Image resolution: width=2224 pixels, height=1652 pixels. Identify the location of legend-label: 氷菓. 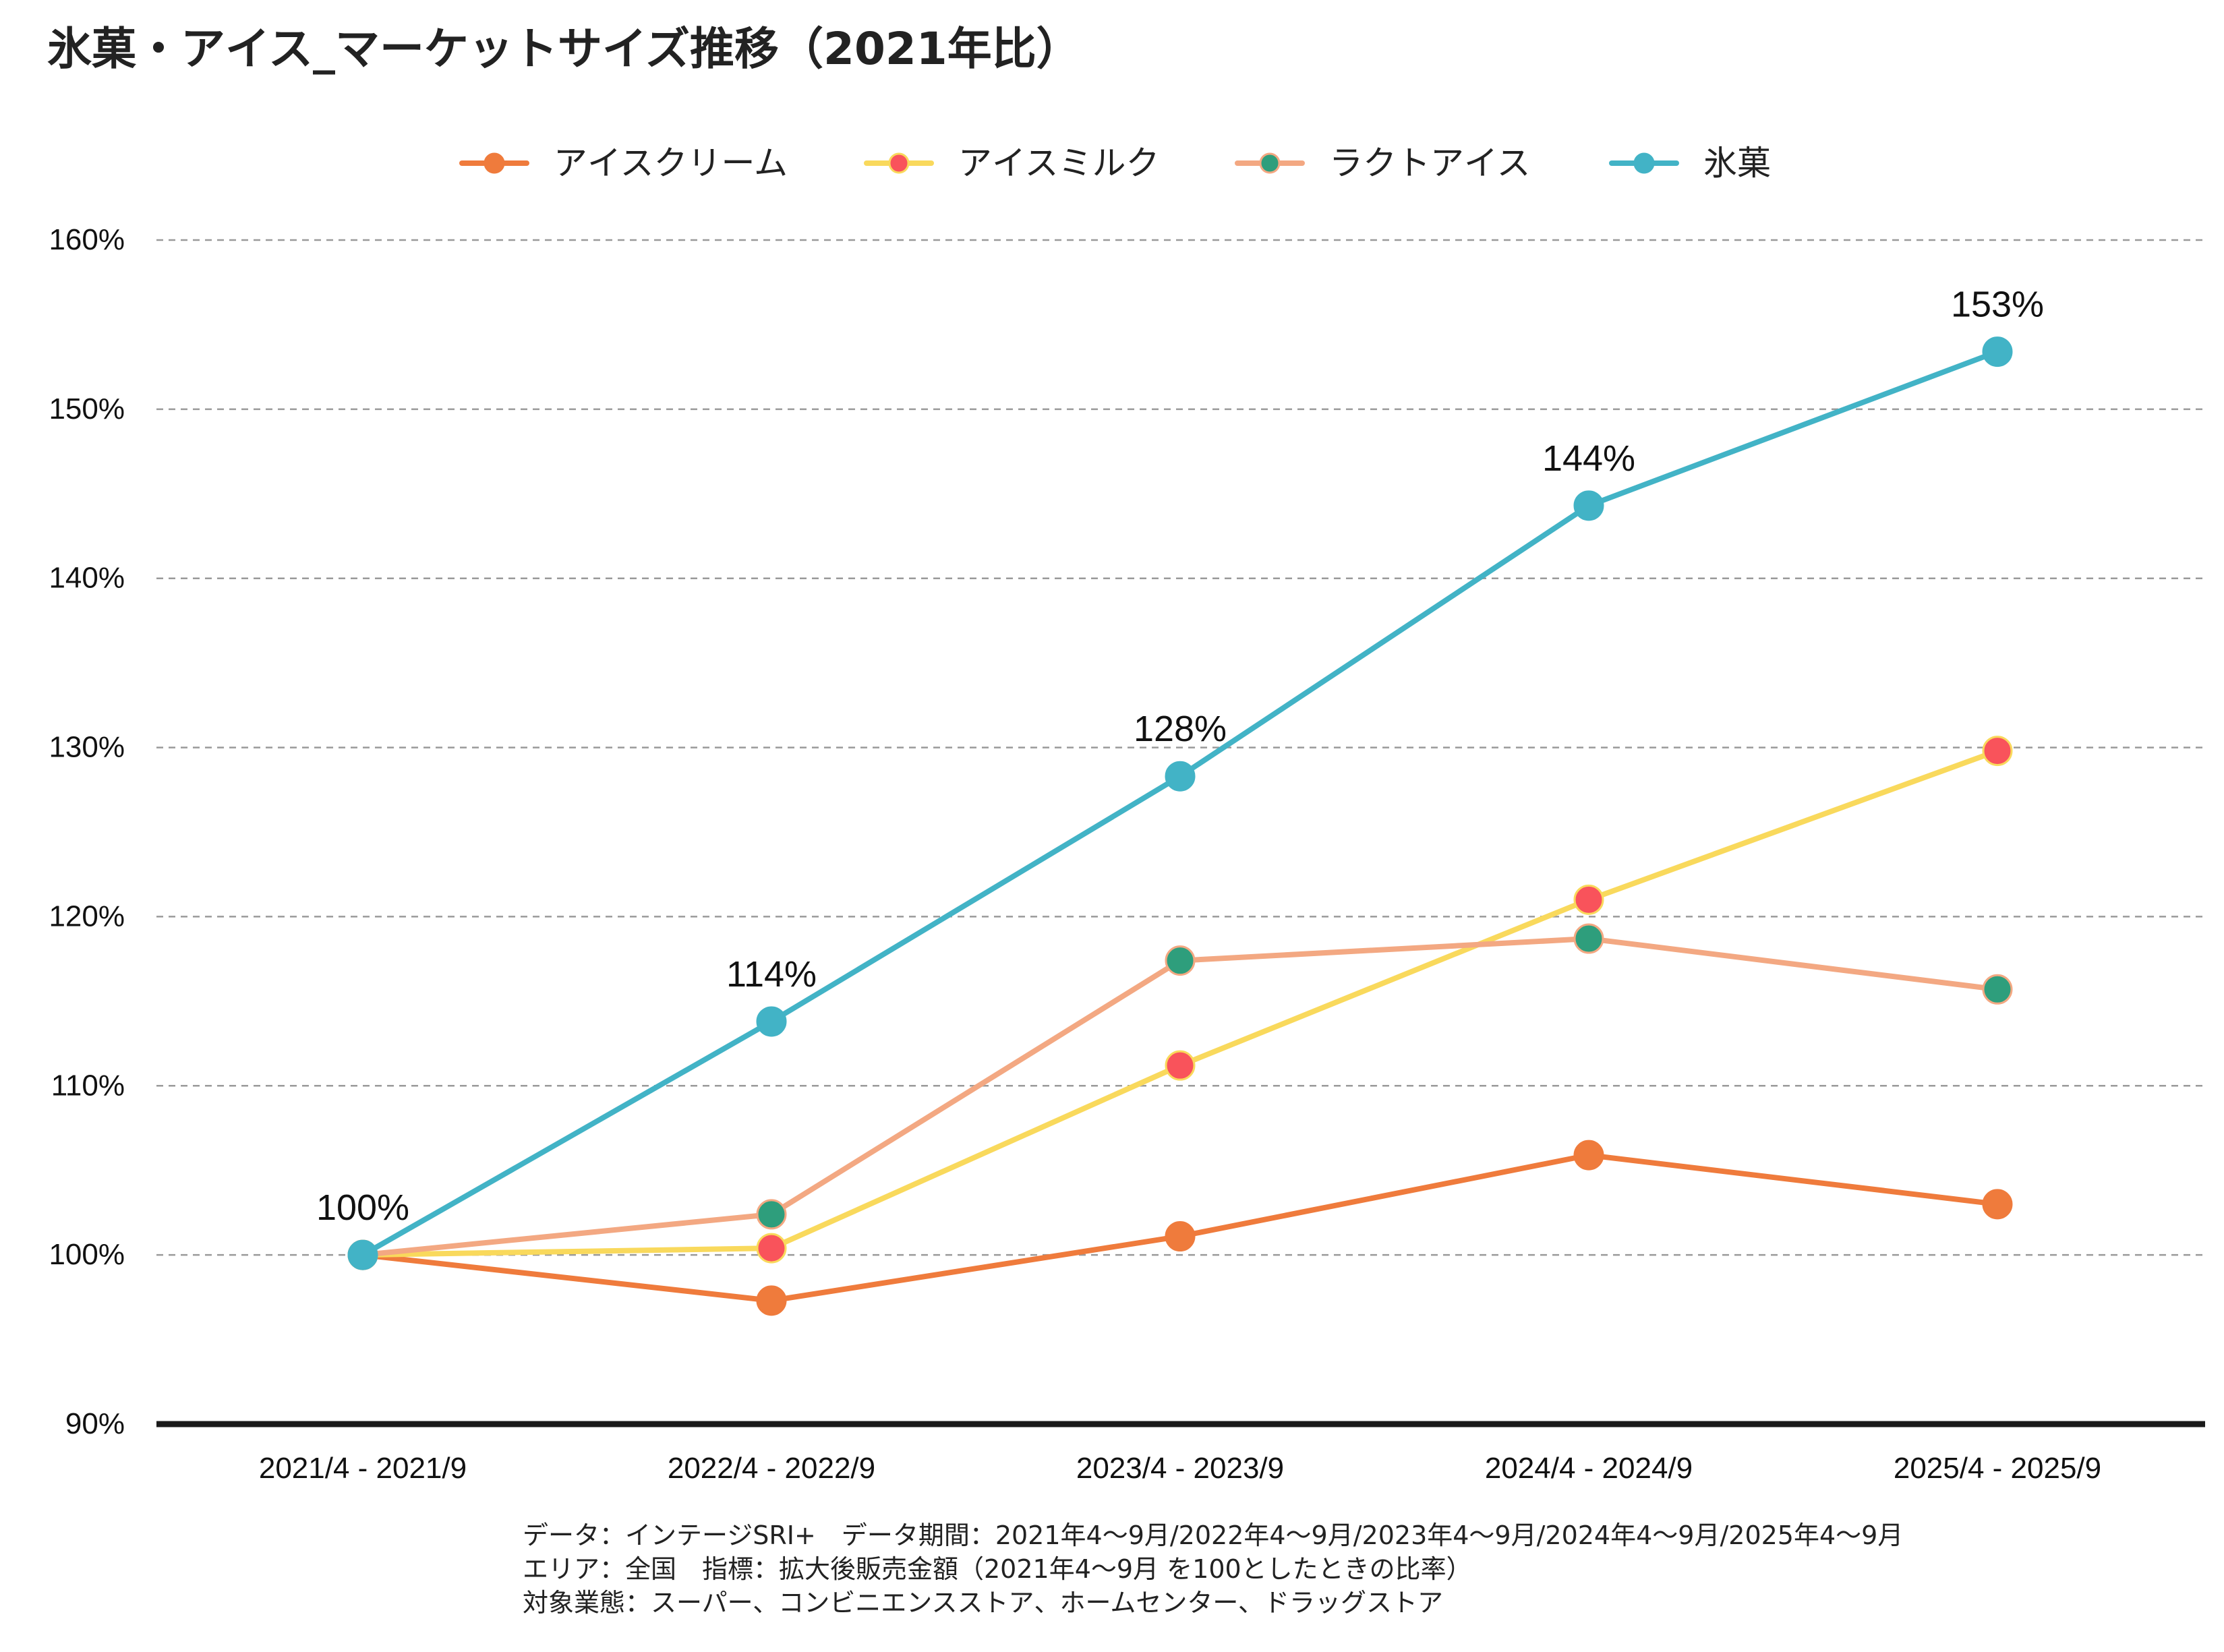
(1737, 163).